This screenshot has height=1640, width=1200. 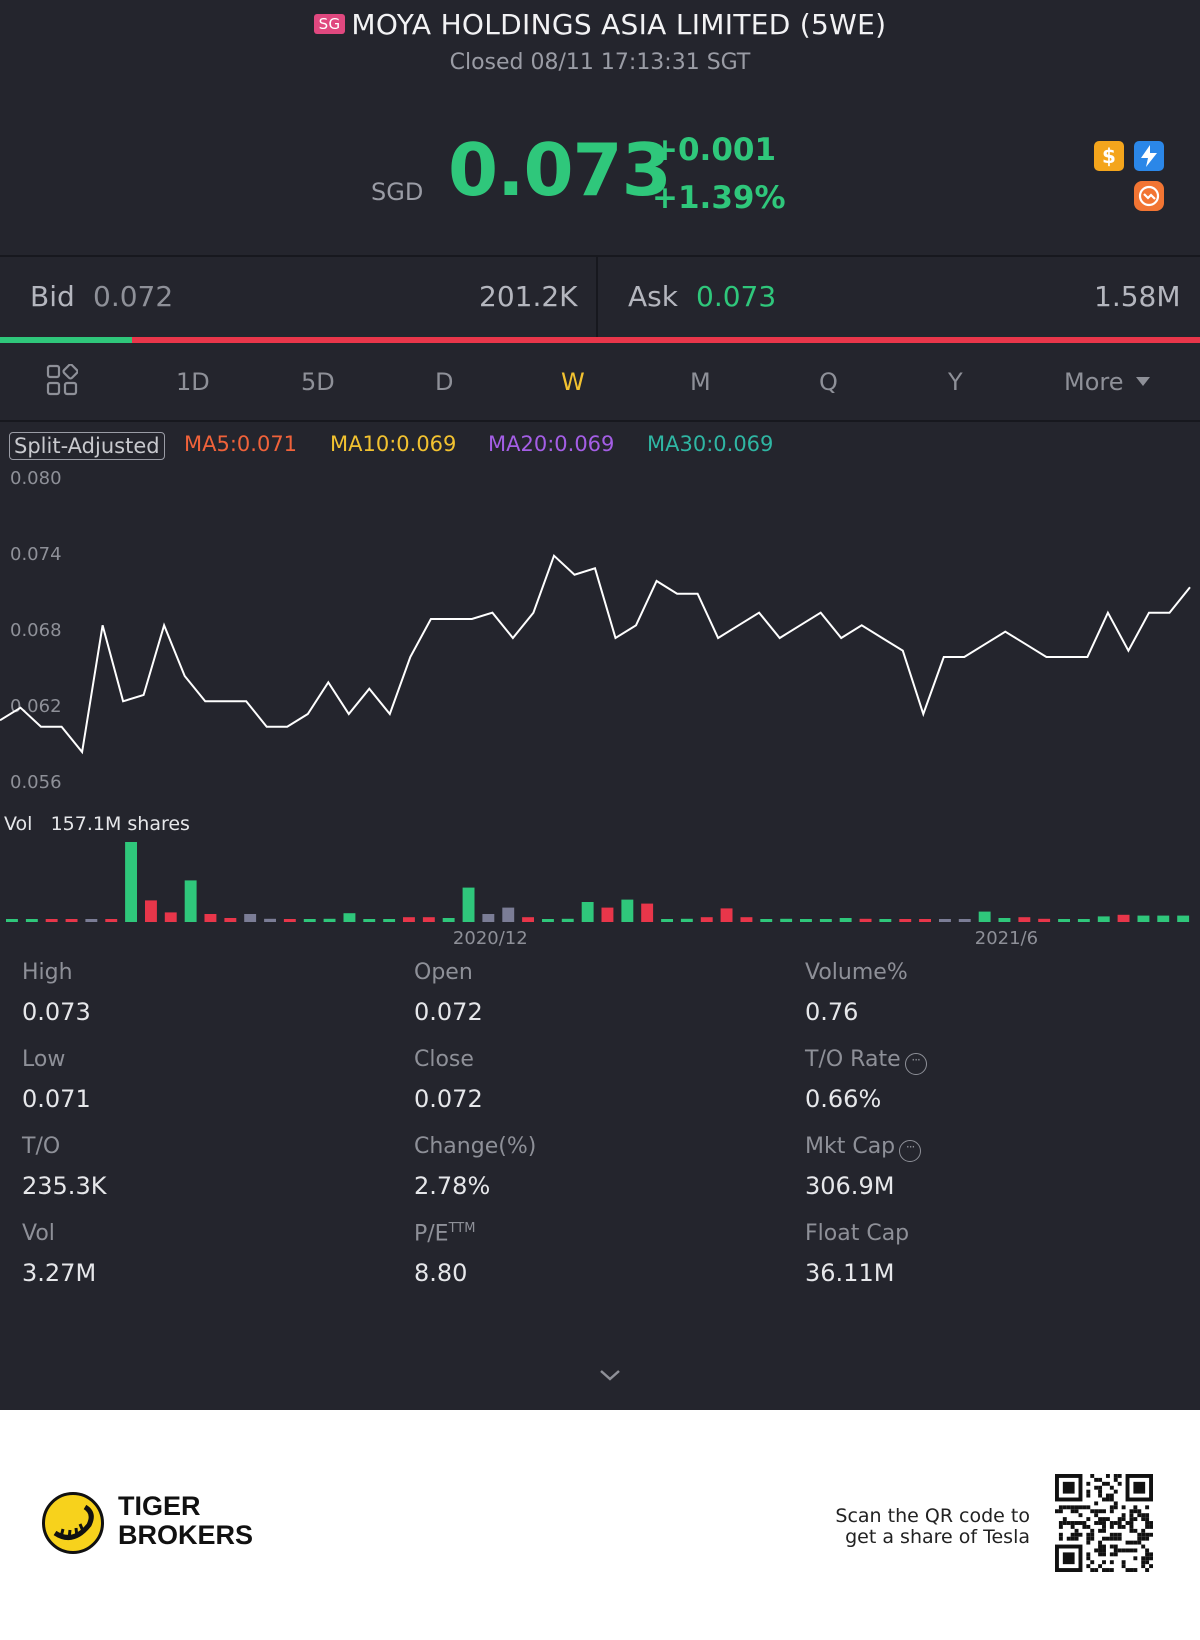 I want to click on ask-price: 0.073, so click(x=736, y=296).